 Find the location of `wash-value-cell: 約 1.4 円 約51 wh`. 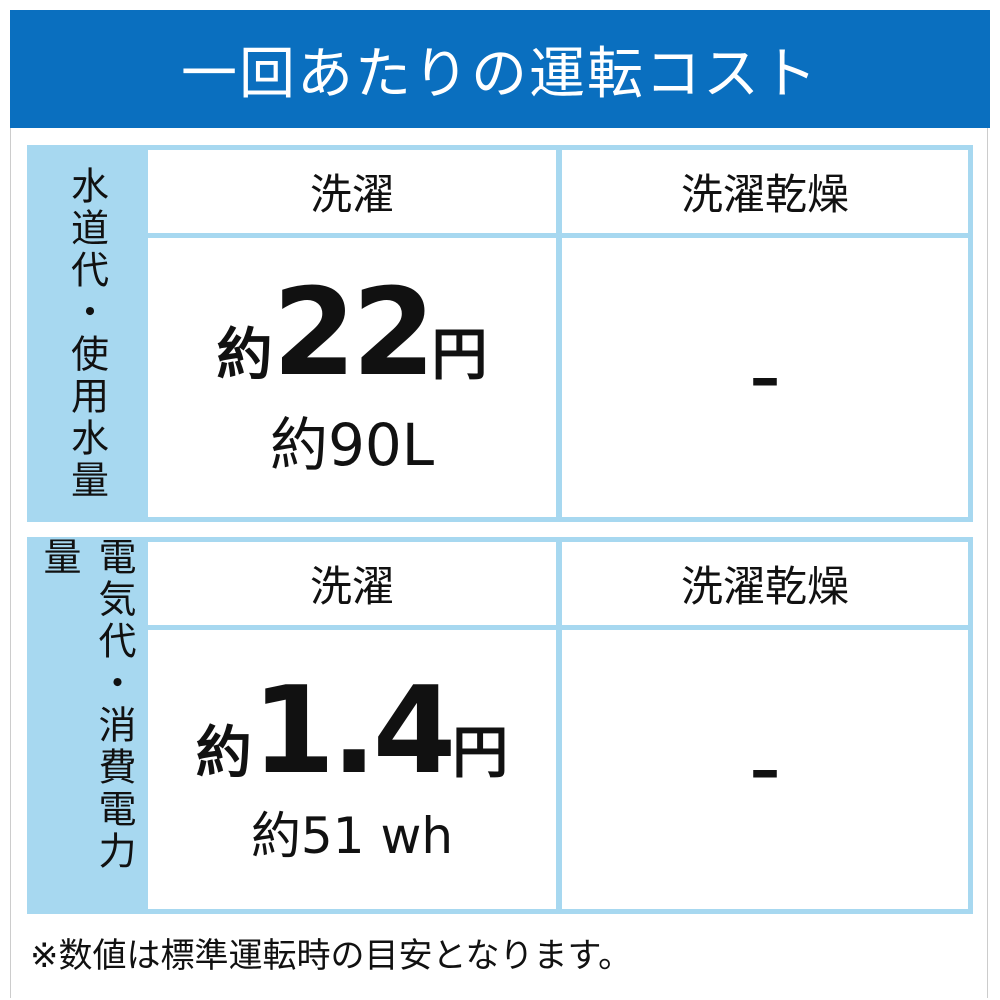

wash-value-cell: 約 1.4 円 約51 wh is located at coordinates (352, 769).